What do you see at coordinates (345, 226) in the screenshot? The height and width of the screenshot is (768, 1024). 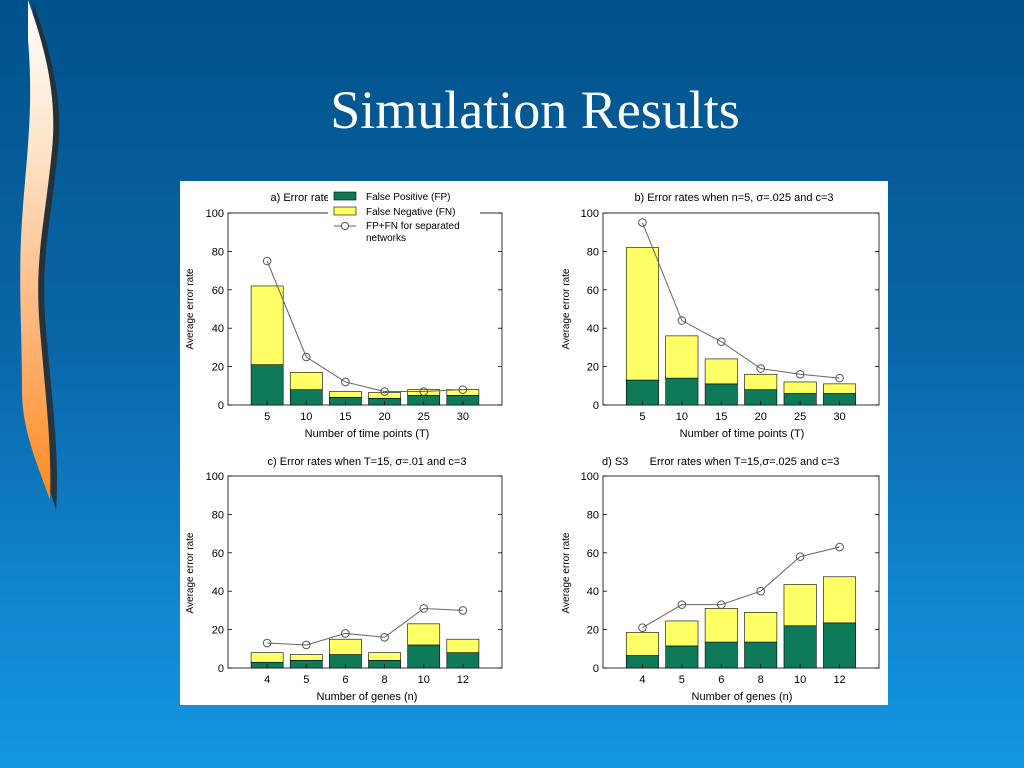 I see `legend-line-marker` at bounding box center [345, 226].